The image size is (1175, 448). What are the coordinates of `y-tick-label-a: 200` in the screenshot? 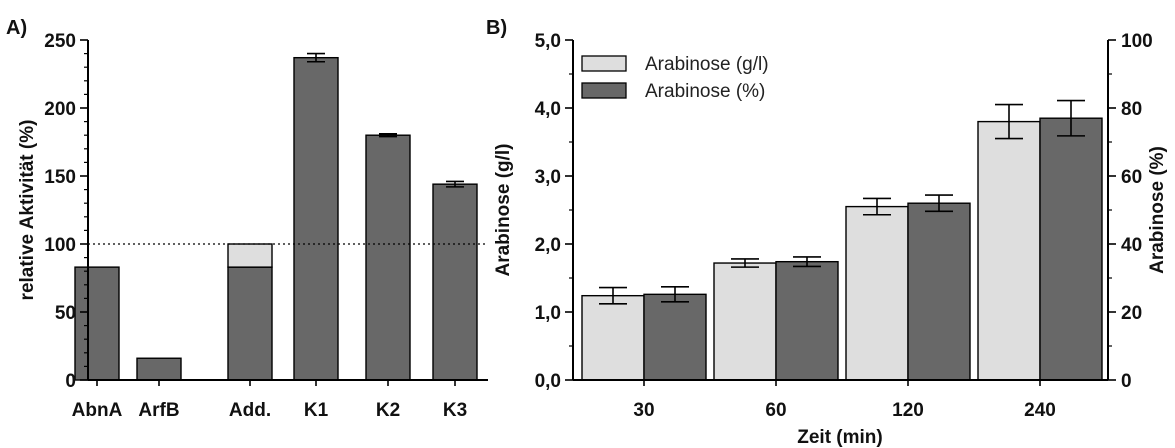 It's located at (60, 109).